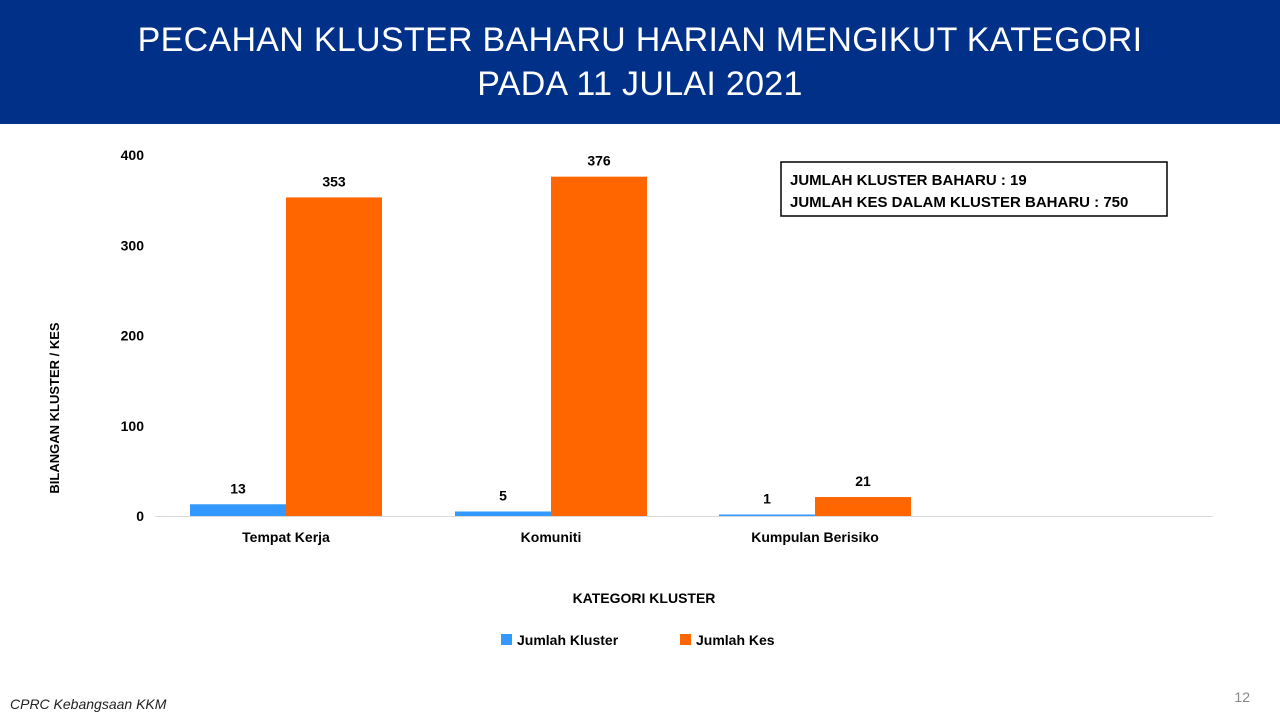 The height and width of the screenshot is (720, 1280). What do you see at coordinates (503, 495) in the screenshot?
I see `data-label-kluster-1: 5` at bounding box center [503, 495].